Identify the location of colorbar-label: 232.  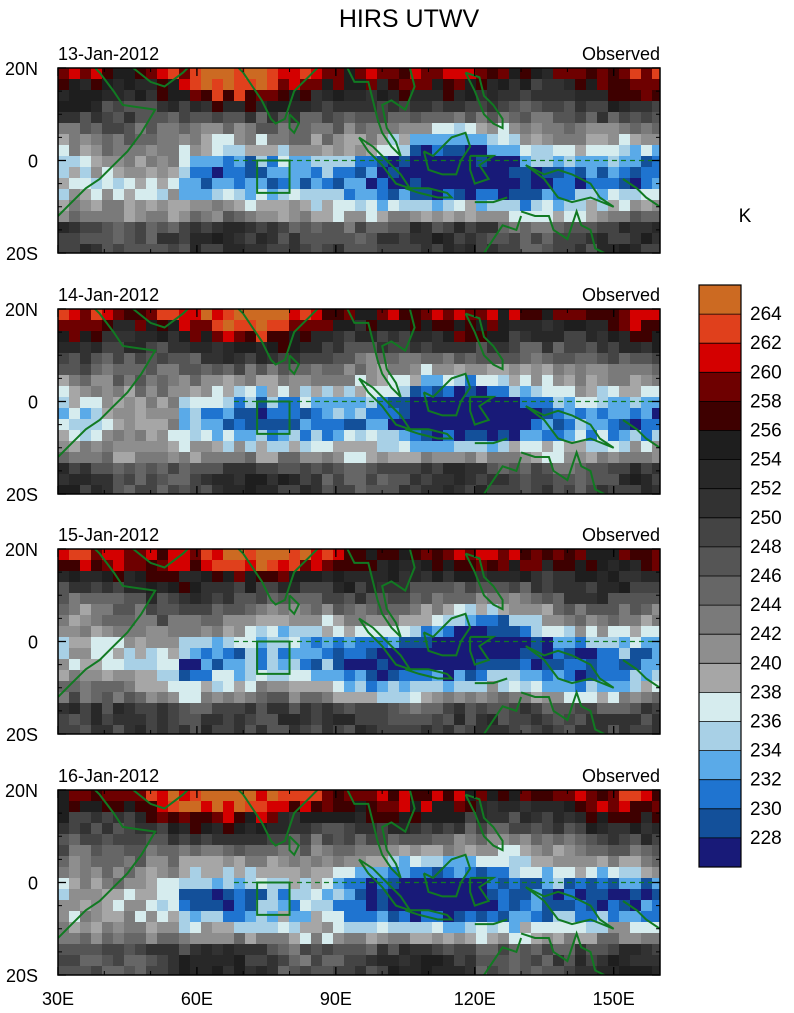
(766, 780).